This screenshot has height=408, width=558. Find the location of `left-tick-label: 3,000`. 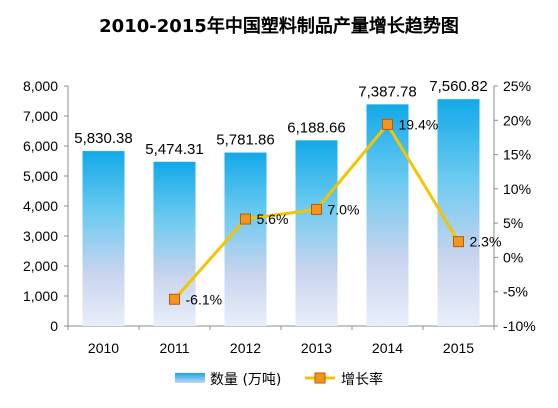

left-tick-label: 3,000 is located at coordinates (40, 236).